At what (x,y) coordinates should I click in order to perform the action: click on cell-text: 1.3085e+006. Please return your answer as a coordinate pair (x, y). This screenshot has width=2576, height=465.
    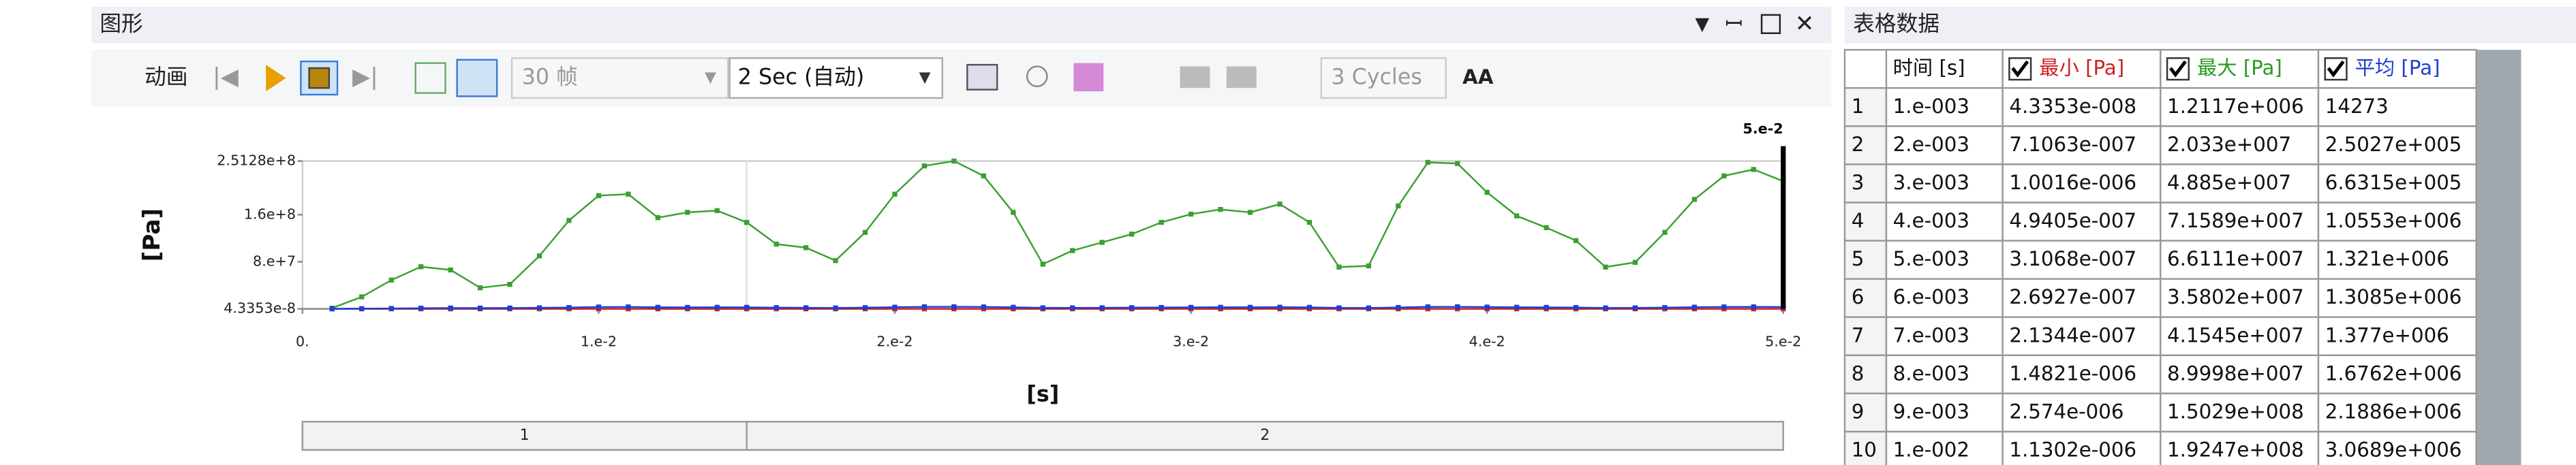
    Looking at the image, I should click on (2393, 296).